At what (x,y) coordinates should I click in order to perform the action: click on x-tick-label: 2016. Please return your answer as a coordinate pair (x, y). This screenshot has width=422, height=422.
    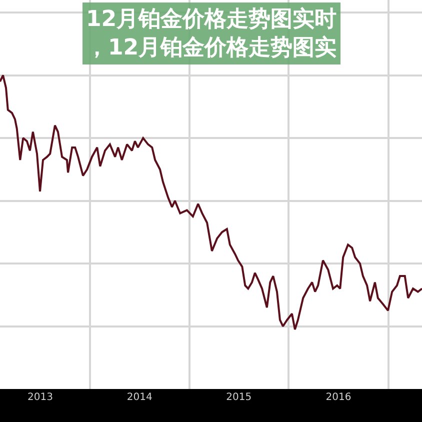
    Looking at the image, I should click on (339, 397).